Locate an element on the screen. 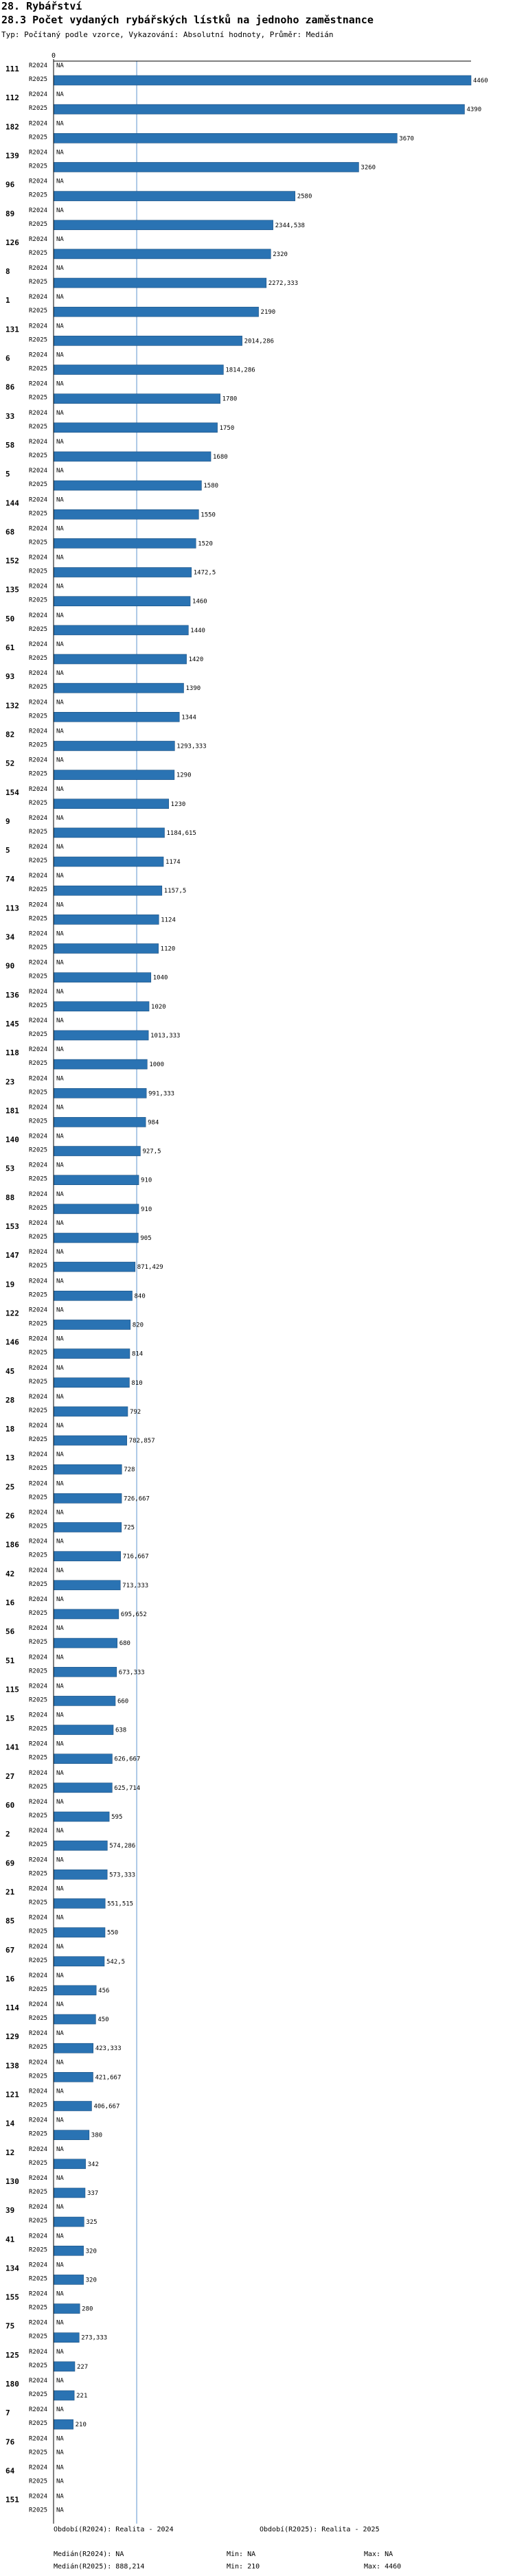 The image size is (515, 2576). value-label-r2025: 450 is located at coordinates (103, 2019).